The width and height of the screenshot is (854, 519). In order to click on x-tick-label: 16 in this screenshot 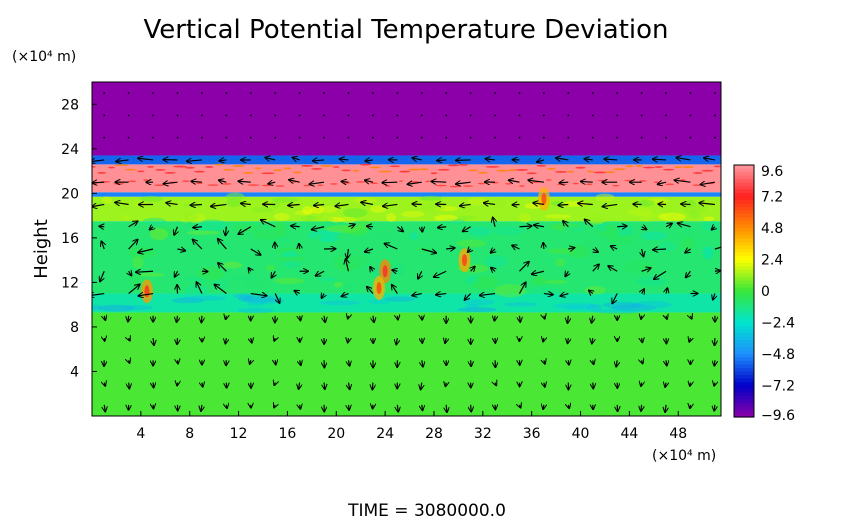, I will do `click(288, 434)`.